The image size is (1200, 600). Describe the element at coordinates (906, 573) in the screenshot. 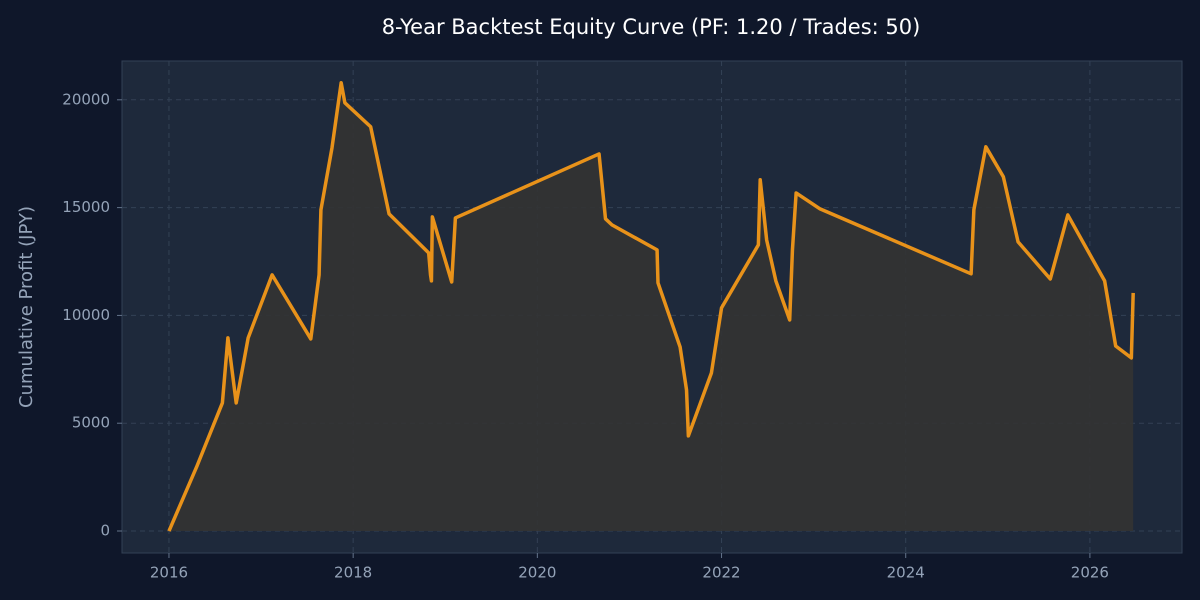

I see `x-tick-label: 2024` at that location.